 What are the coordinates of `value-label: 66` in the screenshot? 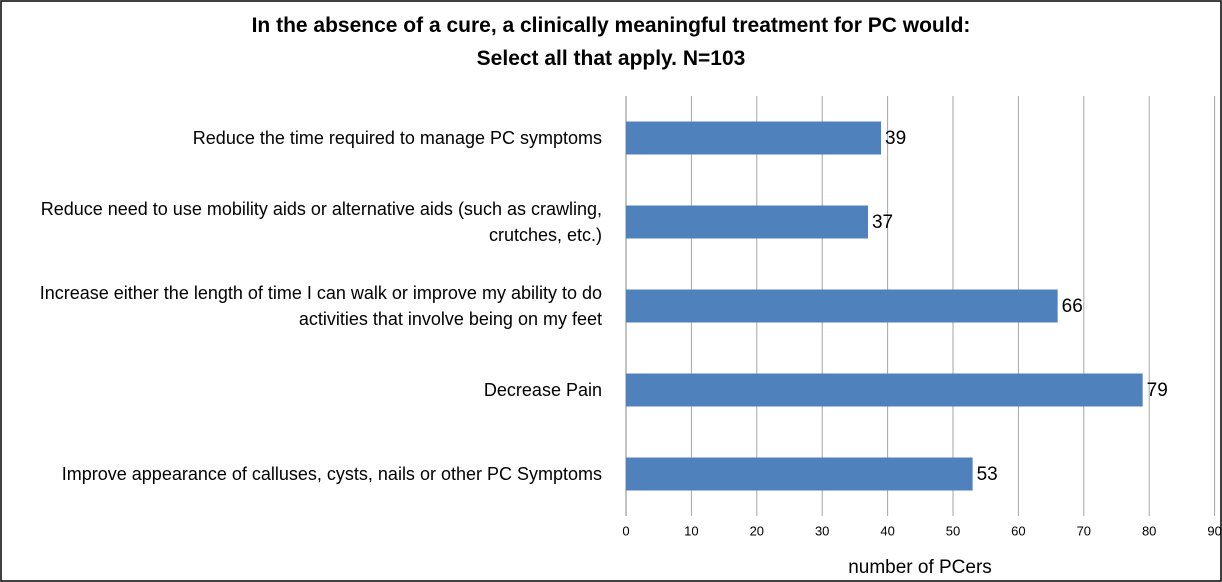 It's located at (1072, 306).